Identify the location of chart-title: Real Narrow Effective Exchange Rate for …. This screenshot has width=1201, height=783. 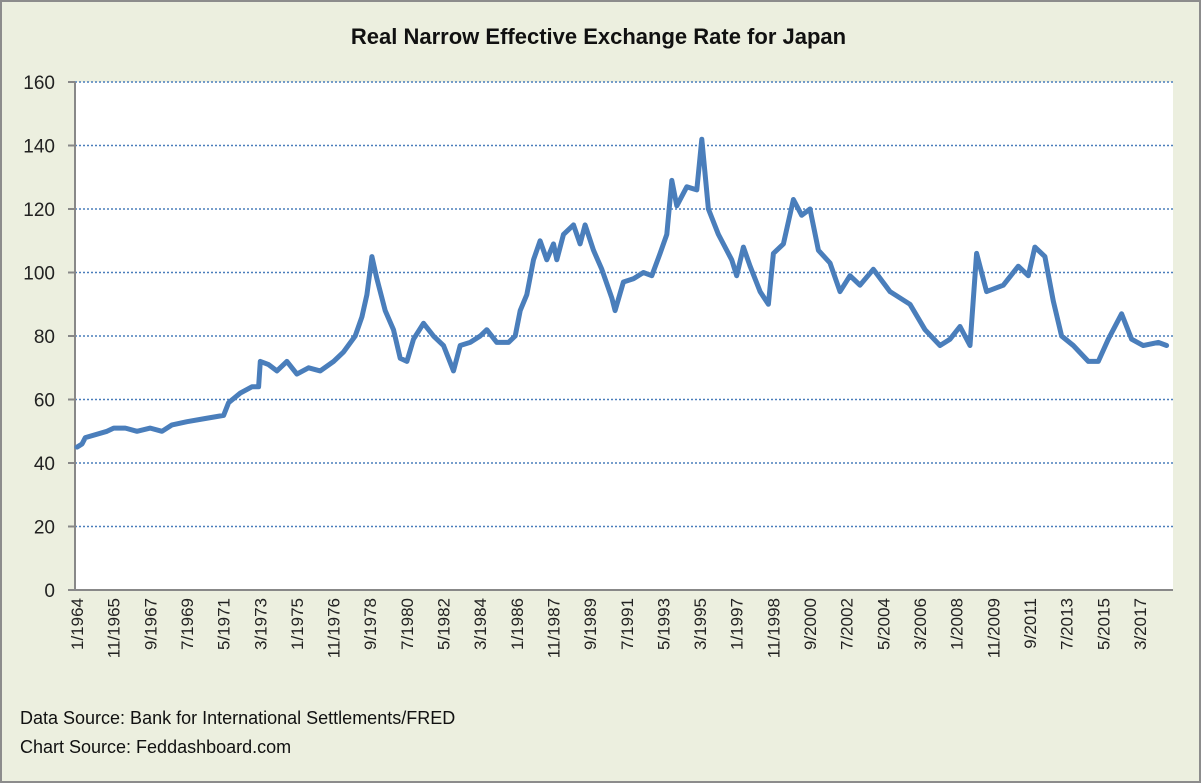
(598, 36).